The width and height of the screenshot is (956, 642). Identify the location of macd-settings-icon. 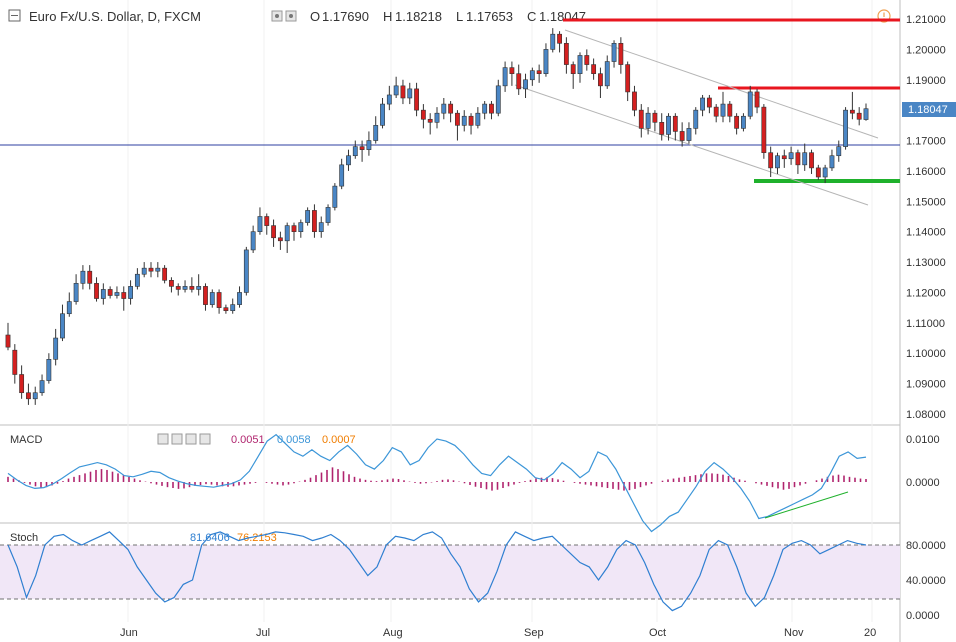
(163, 439).